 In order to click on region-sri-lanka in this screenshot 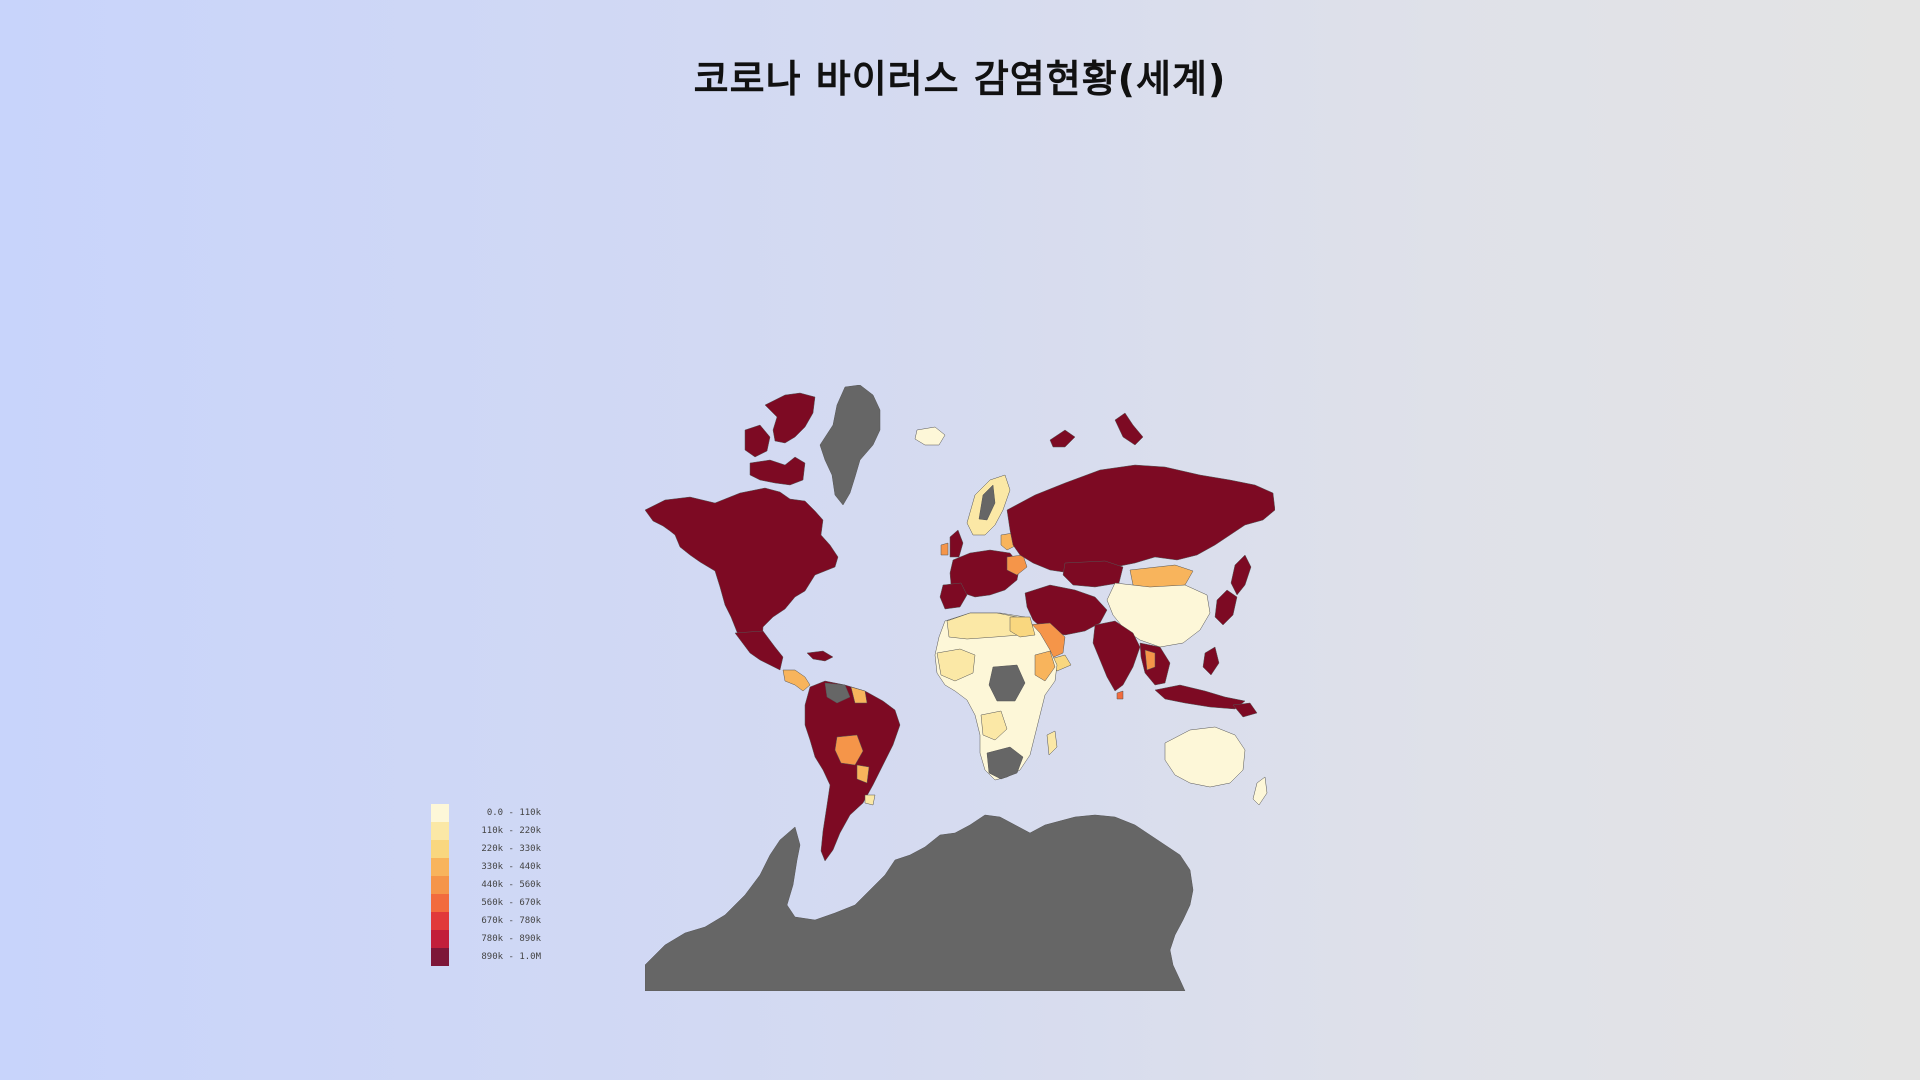, I will do `click(1120, 695)`.